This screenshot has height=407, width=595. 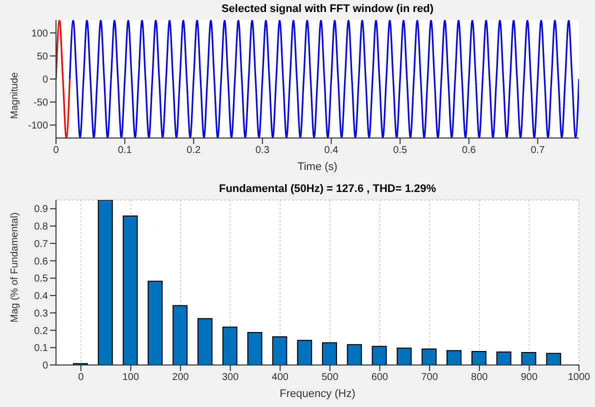 What do you see at coordinates (579, 378) in the screenshot?
I see `x-tick-label: 1000` at bounding box center [579, 378].